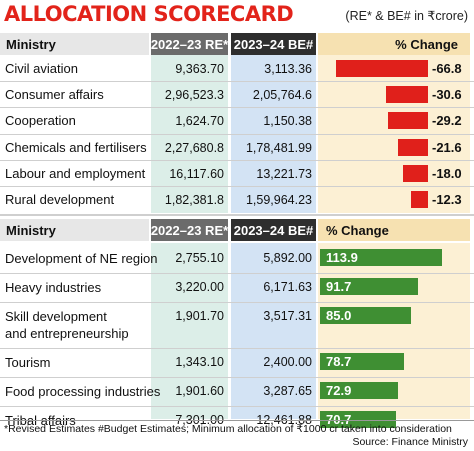 The width and height of the screenshot is (474, 451). What do you see at coordinates (149, 14) in the screenshot?
I see `chart-title: ALLOCATION SCORECARD` at bounding box center [149, 14].